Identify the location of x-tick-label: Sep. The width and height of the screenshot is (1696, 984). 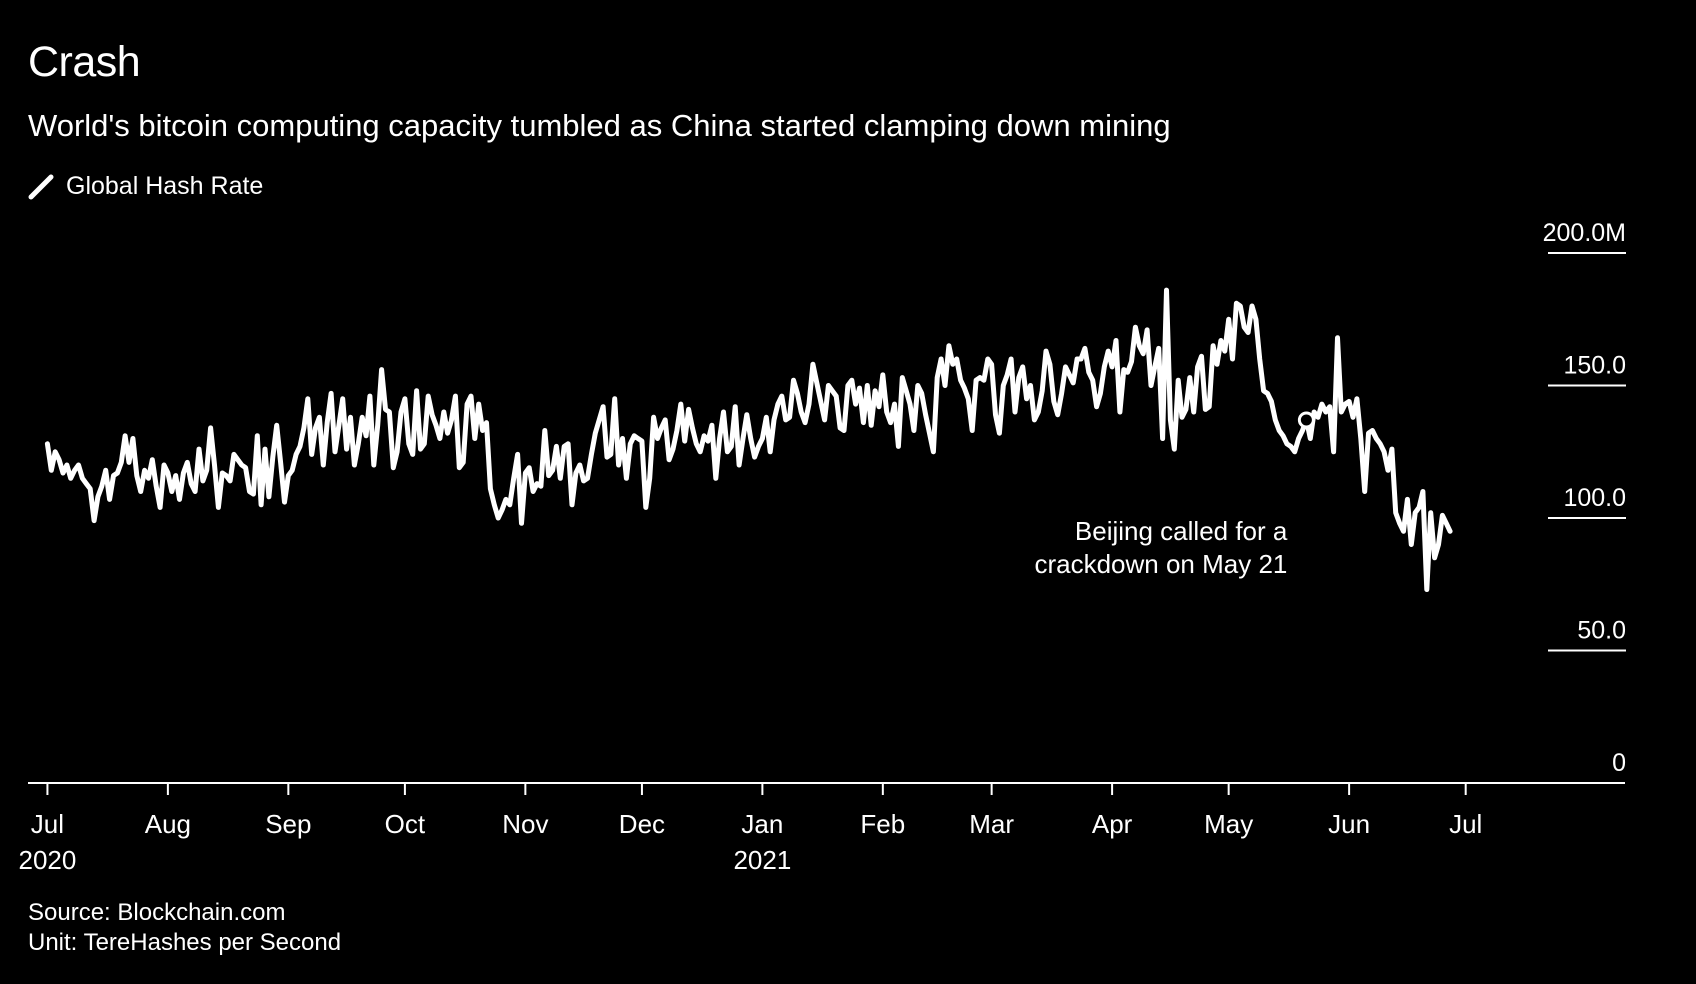
(288, 824).